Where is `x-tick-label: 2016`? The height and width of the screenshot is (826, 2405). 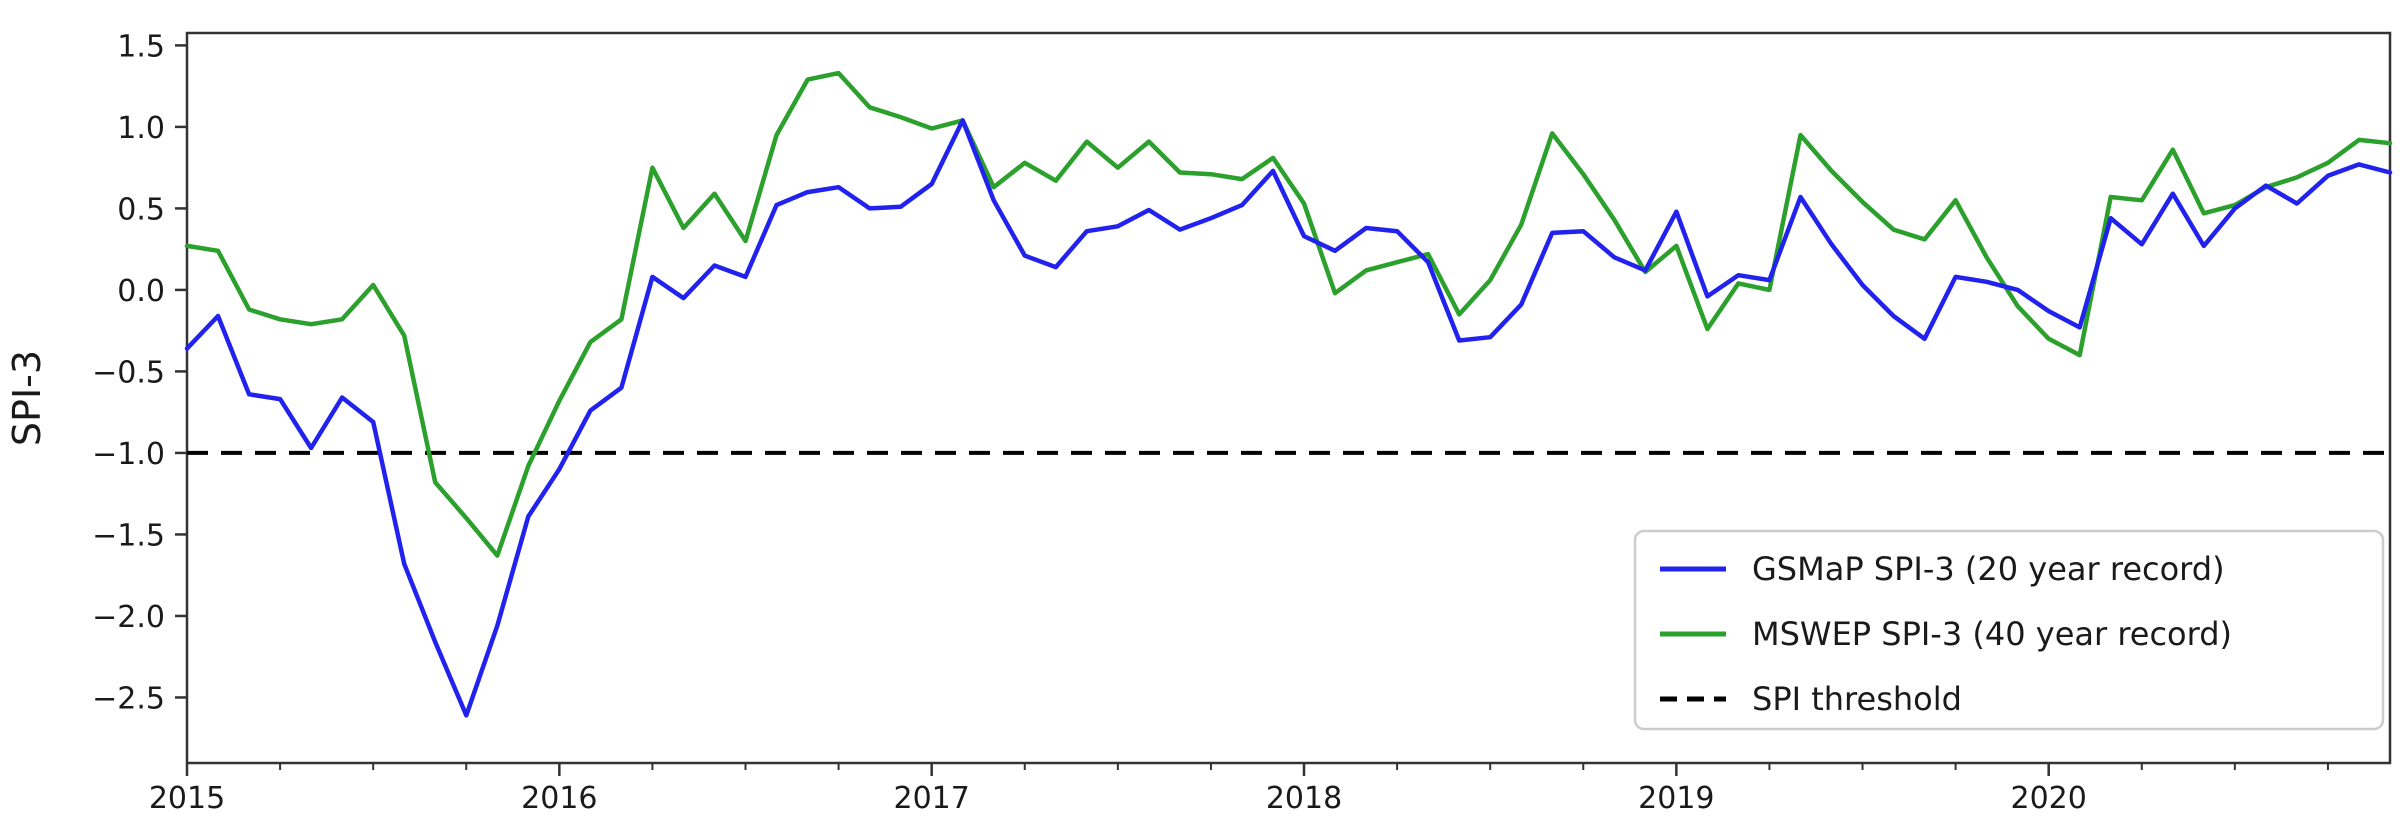 x-tick-label: 2016 is located at coordinates (559, 798).